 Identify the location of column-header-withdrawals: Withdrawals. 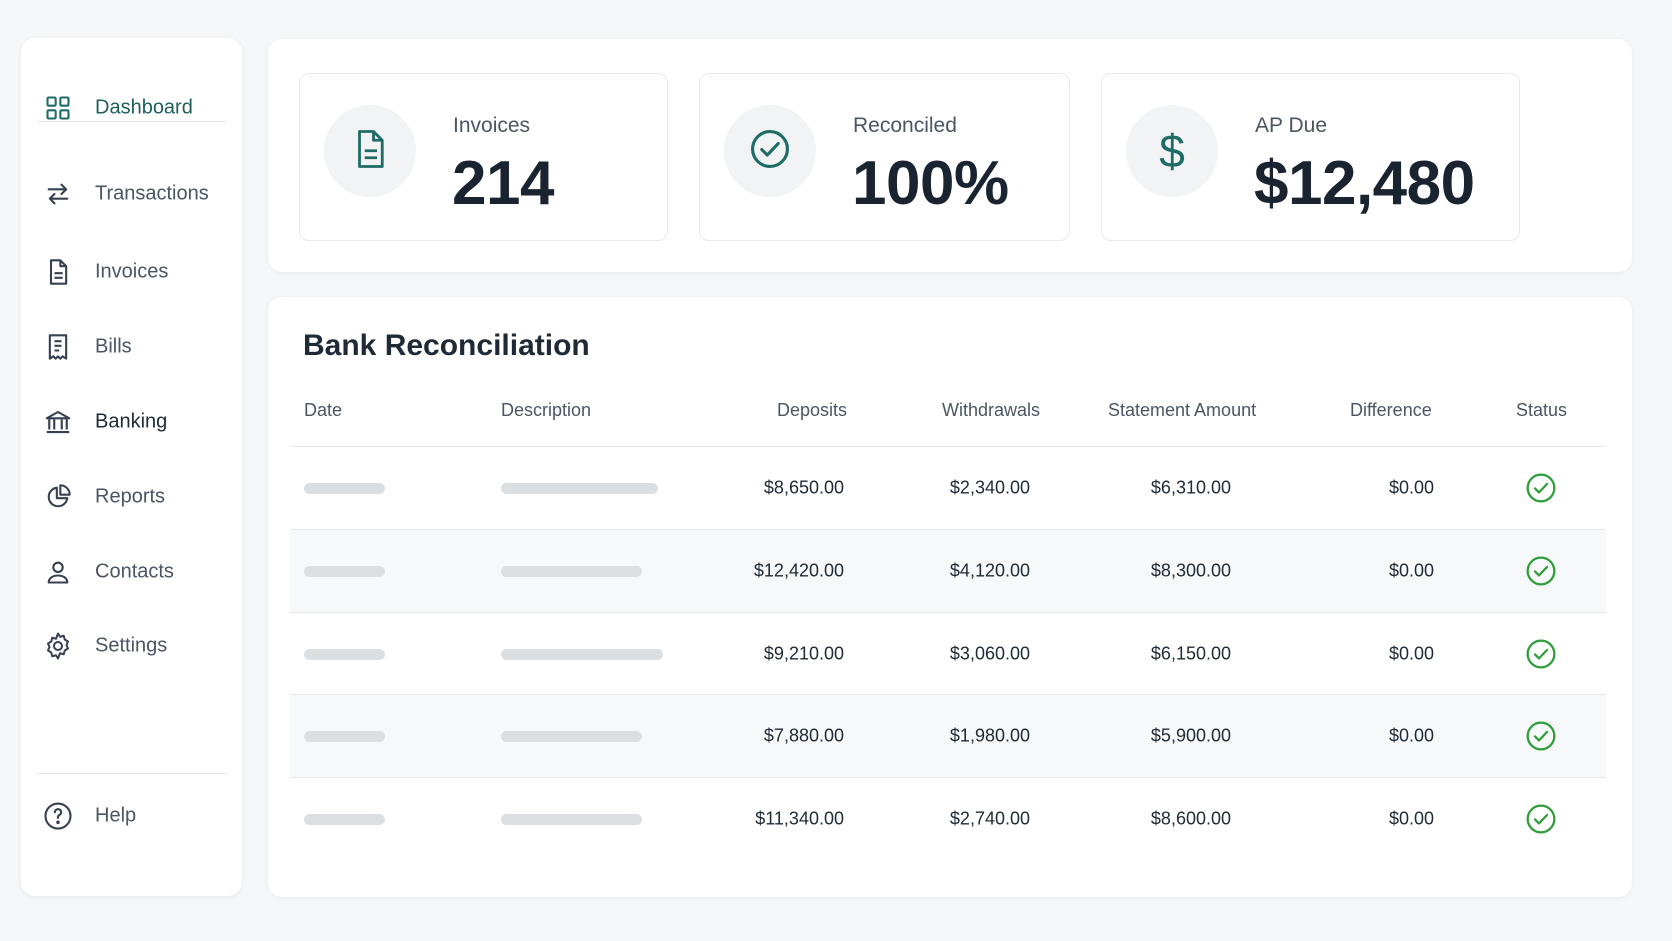
(991, 410).